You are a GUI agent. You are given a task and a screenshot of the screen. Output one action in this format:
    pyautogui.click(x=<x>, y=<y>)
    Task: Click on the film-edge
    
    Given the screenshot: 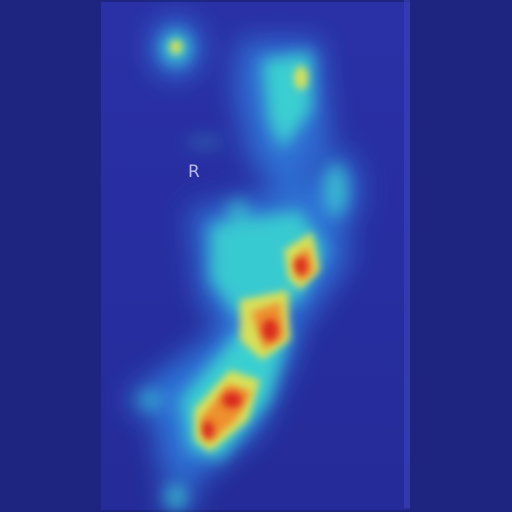 What is the action you would take?
    pyautogui.click(x=407, y=254)
    